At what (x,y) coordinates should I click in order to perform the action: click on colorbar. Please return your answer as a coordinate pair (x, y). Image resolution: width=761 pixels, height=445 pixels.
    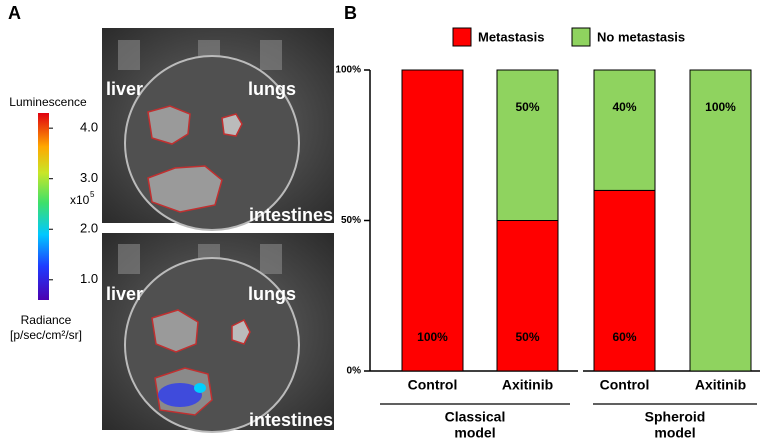
    Looking at the image, I should click on (43, 206).